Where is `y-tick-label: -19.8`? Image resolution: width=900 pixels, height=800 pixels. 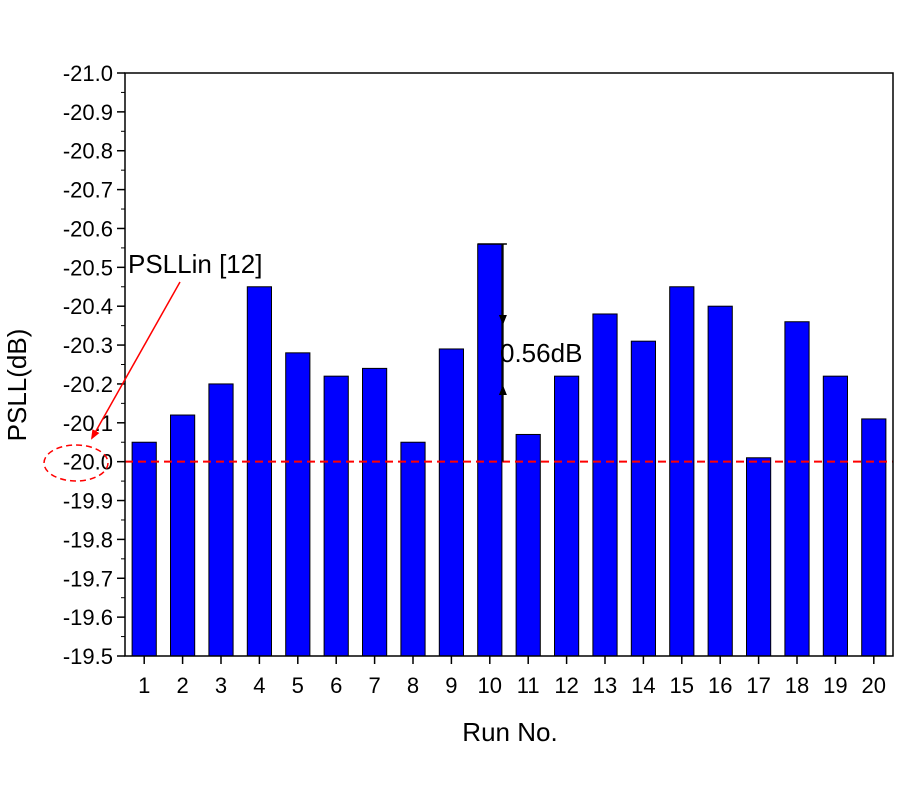 y-tick-label: -19.8 is located at coordinates (88, 539).